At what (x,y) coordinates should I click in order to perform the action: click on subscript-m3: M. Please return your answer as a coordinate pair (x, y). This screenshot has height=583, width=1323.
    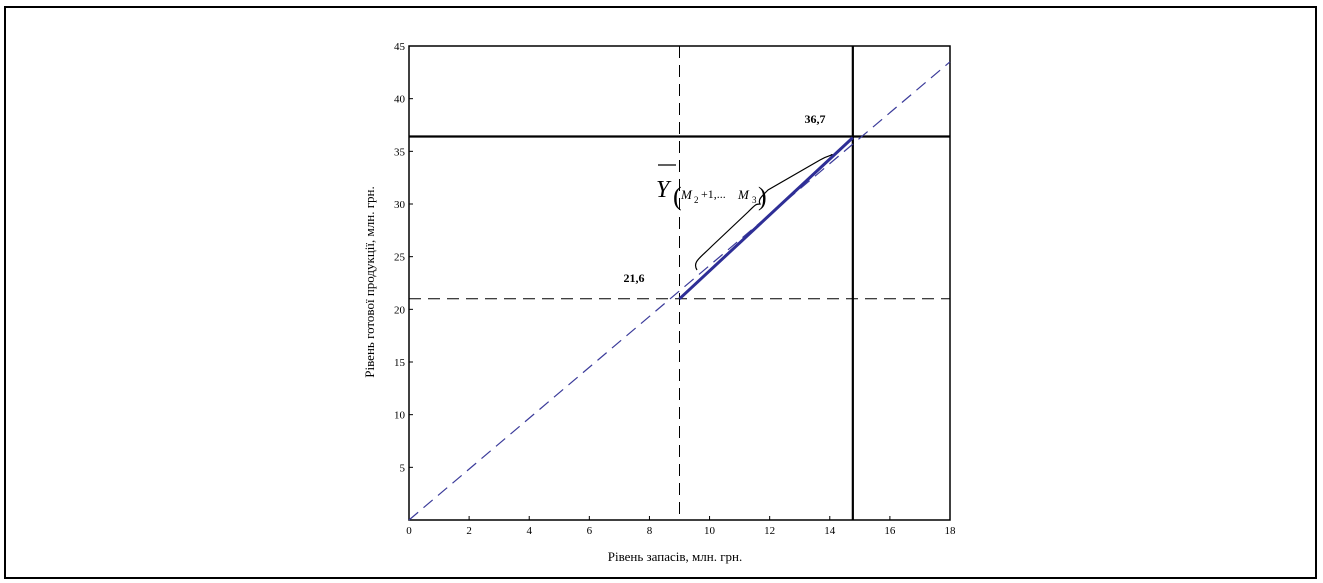
    Looking at the image, I should click on (743, 194).